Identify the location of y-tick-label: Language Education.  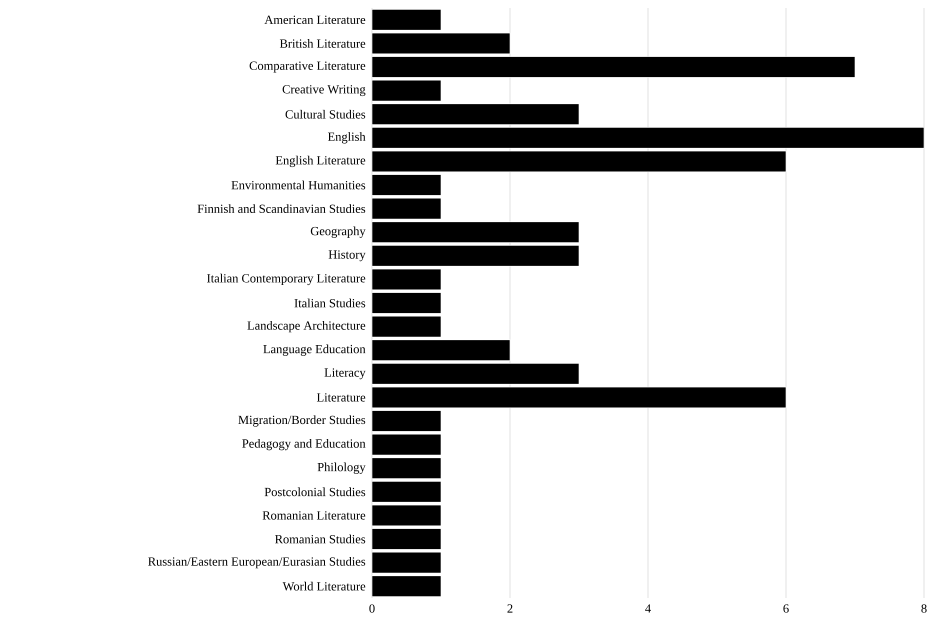
(314, 350).